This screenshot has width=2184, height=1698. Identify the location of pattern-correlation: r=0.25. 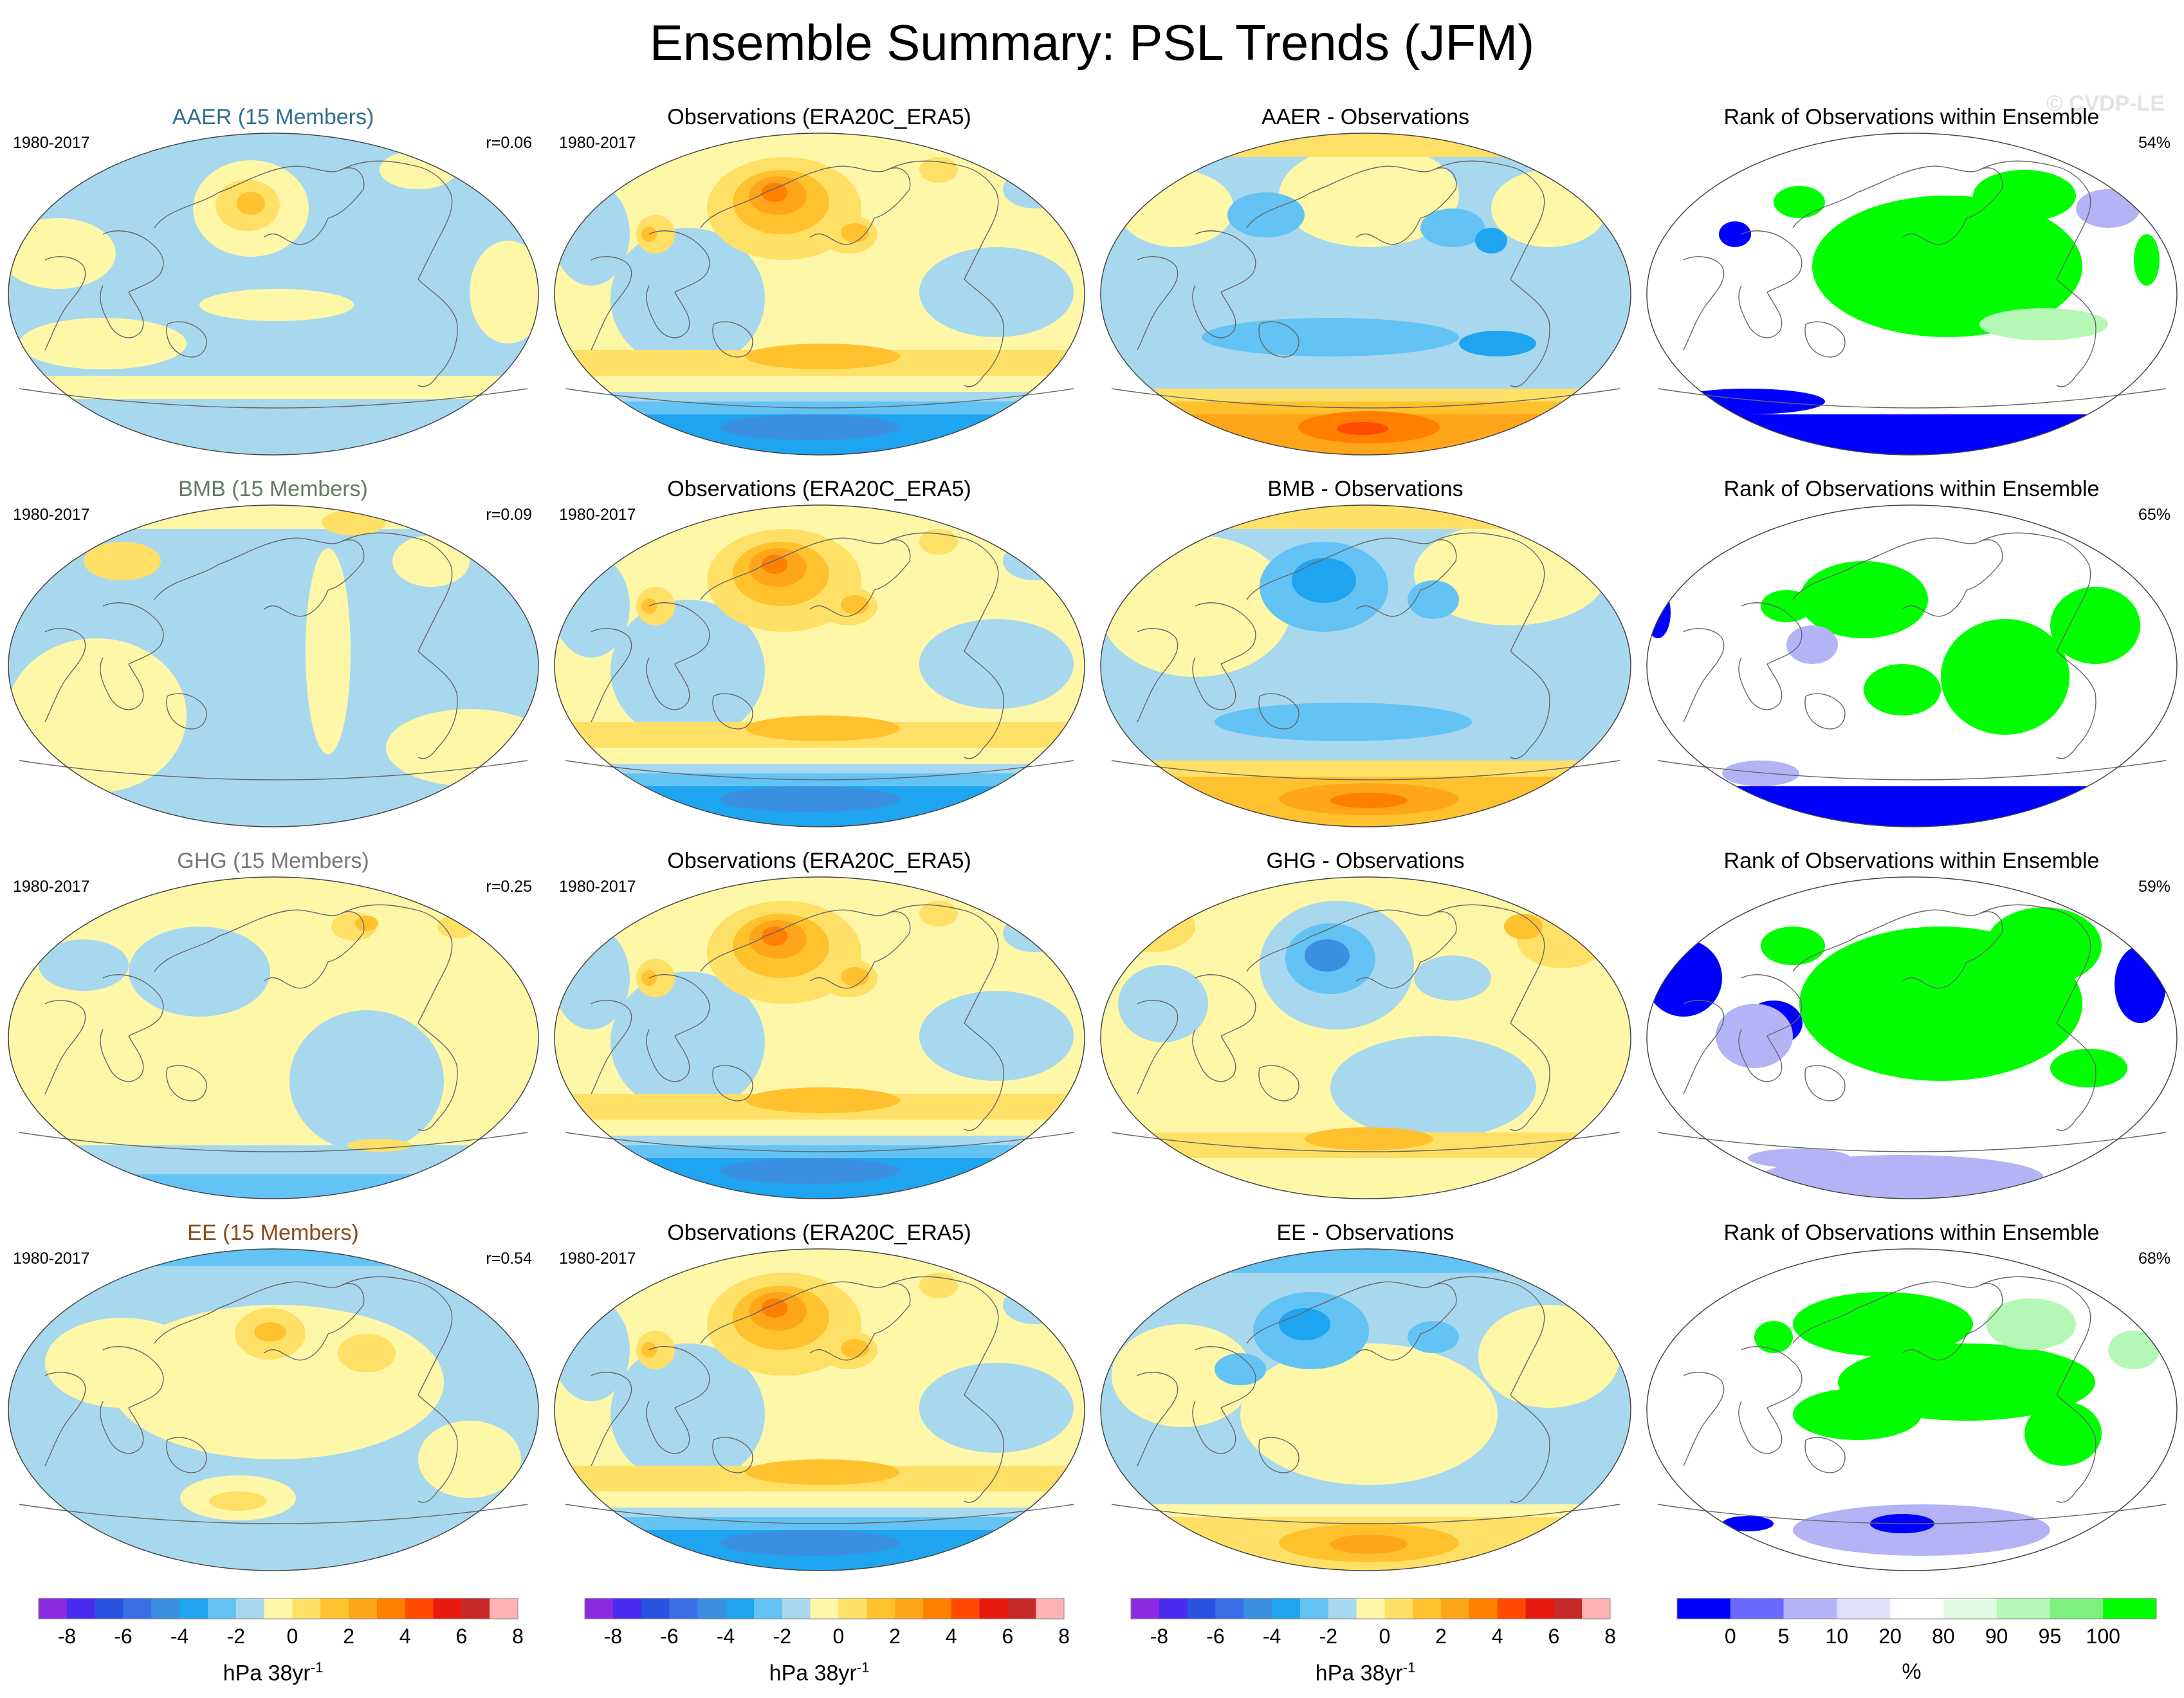
(509, 887).